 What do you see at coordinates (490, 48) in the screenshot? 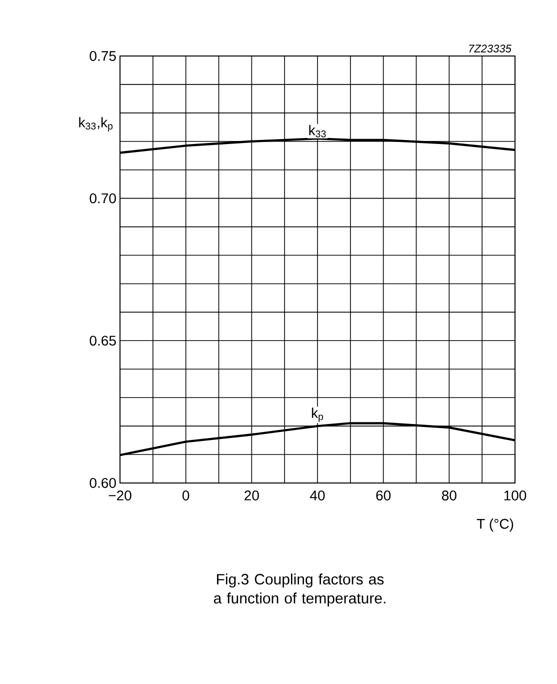
I see `text: 7Z23335` at bounding box center [490, 48].